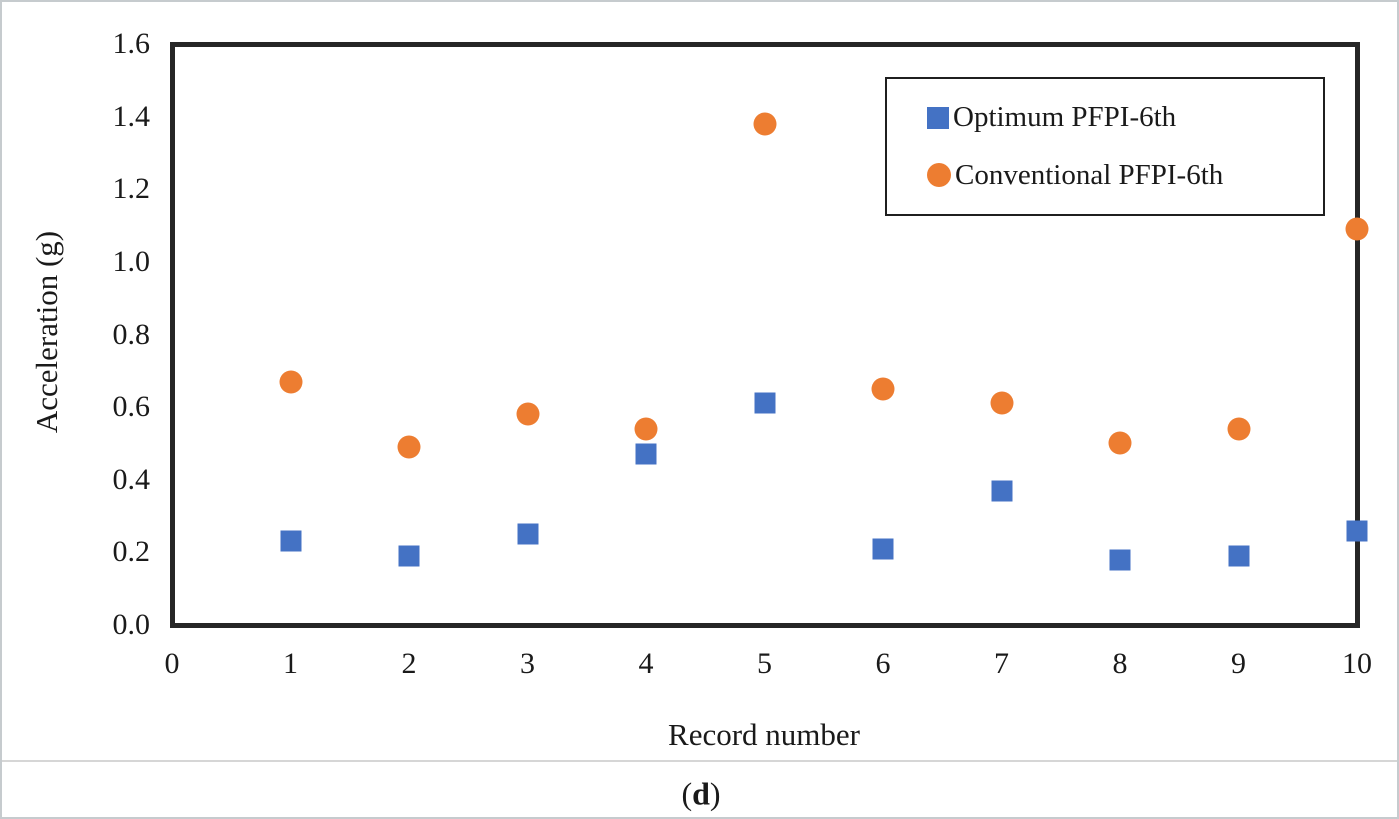  I want to click on data-point-conventional-r1, so click(290, 382).